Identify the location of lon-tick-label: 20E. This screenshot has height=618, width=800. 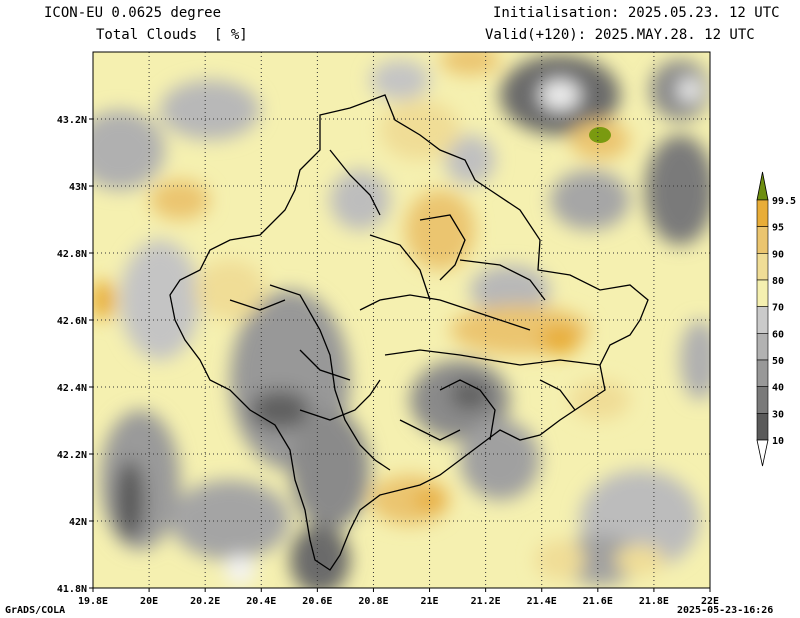
(149, 601).